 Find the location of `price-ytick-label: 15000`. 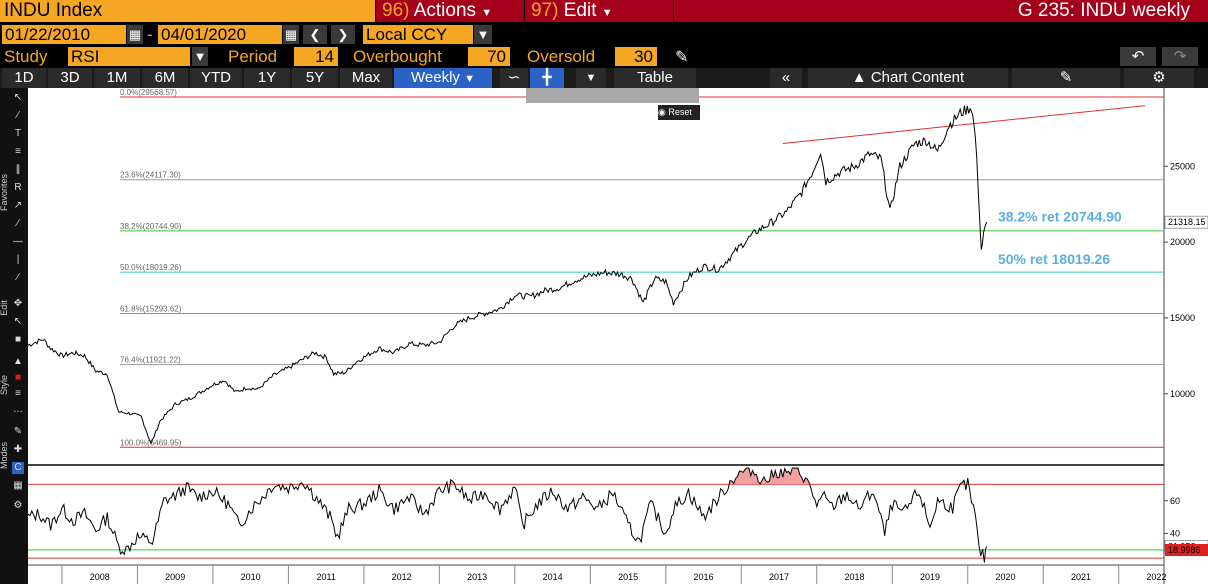

price-ytick-label: 15000 is located at coordinates (1182, 318).